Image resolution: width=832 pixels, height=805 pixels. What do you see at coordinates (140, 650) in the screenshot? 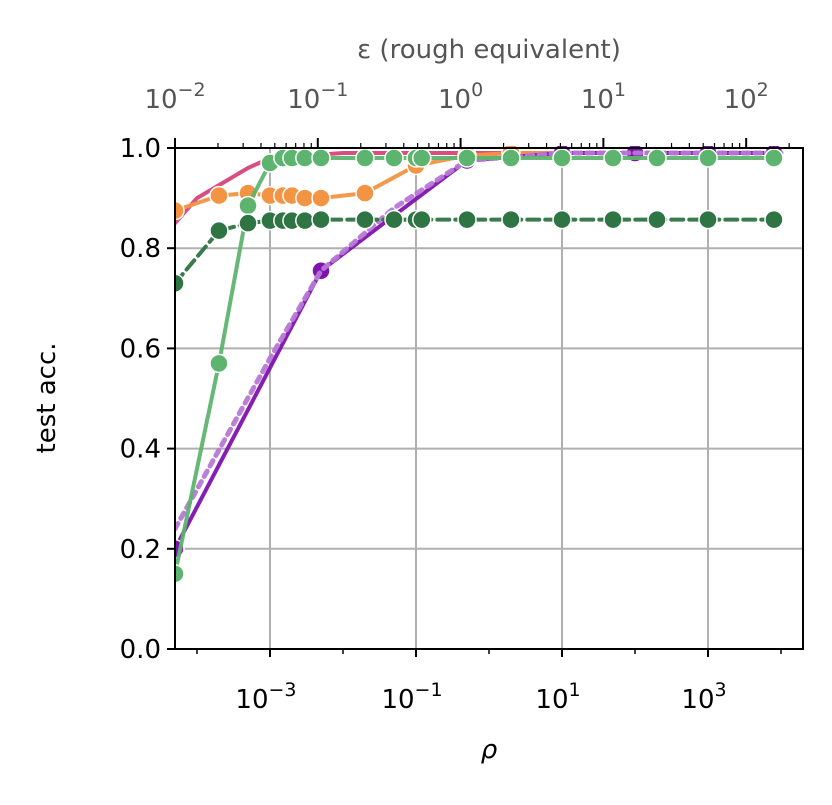
I see `y-tick-label: 0.0` at bounding box center [140, 650].